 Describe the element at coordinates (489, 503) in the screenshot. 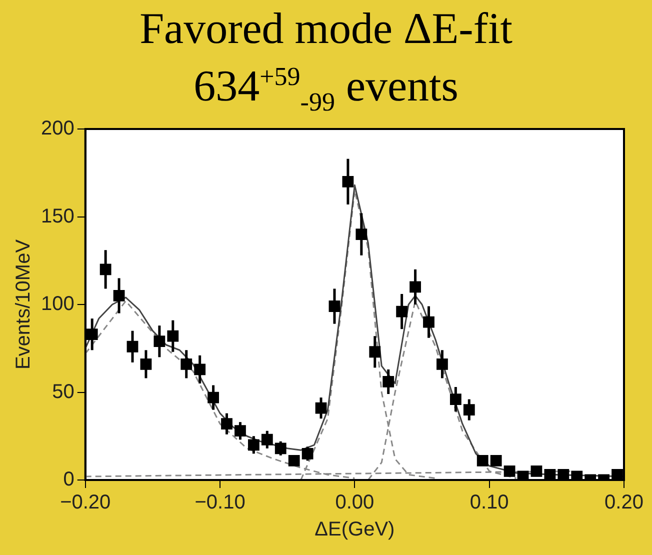

I see `x-tick-label: 0.10` at that location.